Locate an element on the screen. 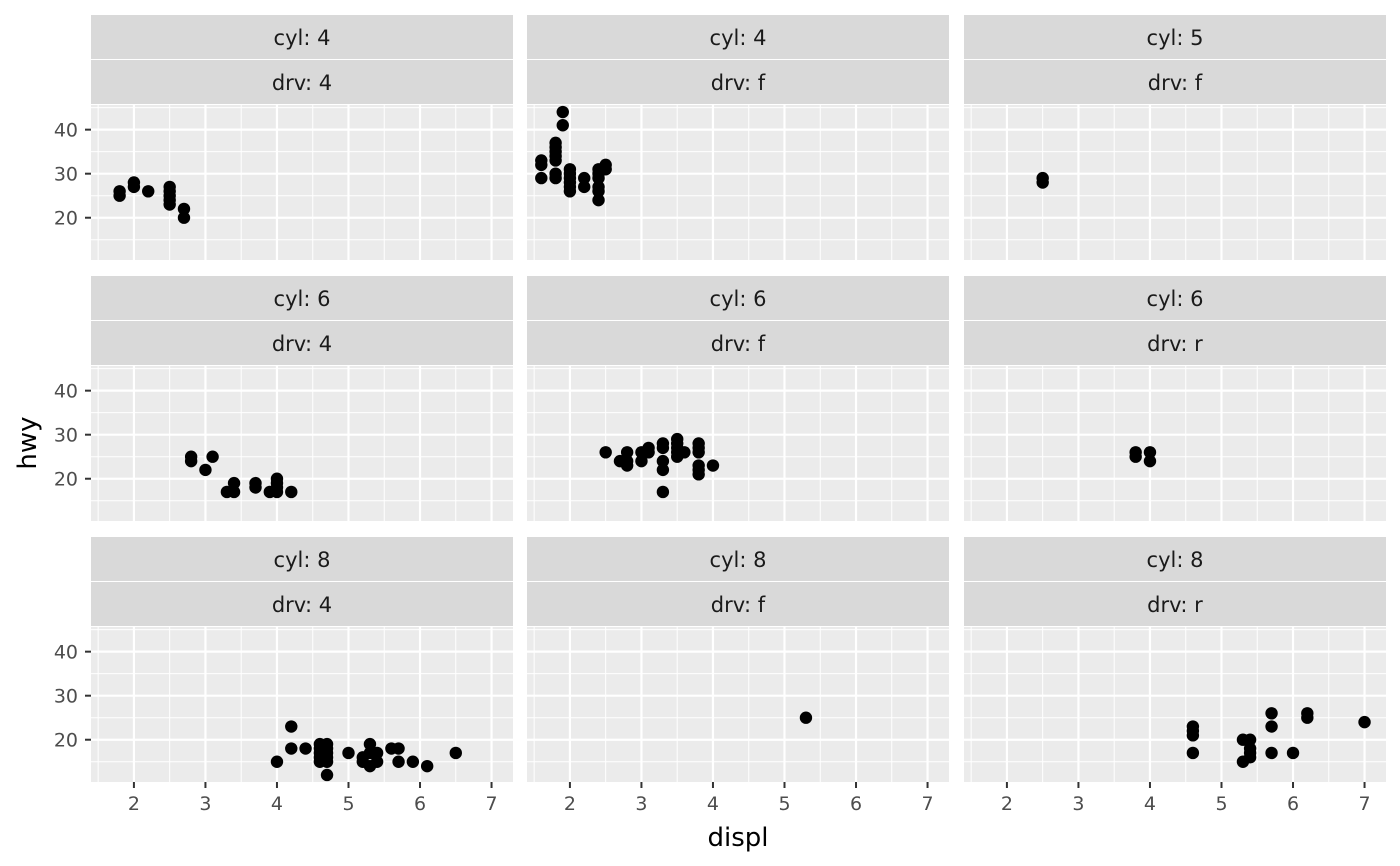  strip-label-bottom: drv: f is located at coordinates (1175, 83).